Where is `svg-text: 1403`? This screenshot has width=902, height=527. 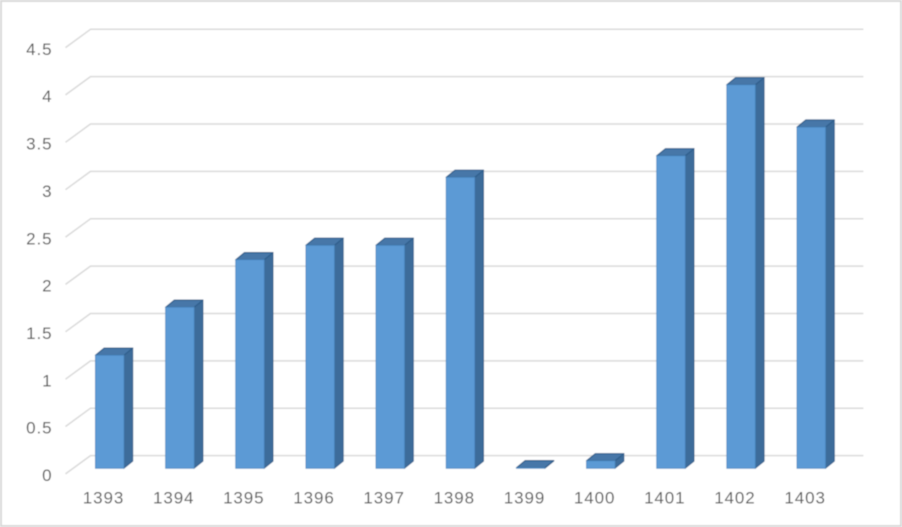
svg-text: 1403 is located at coordinates (804, 498).